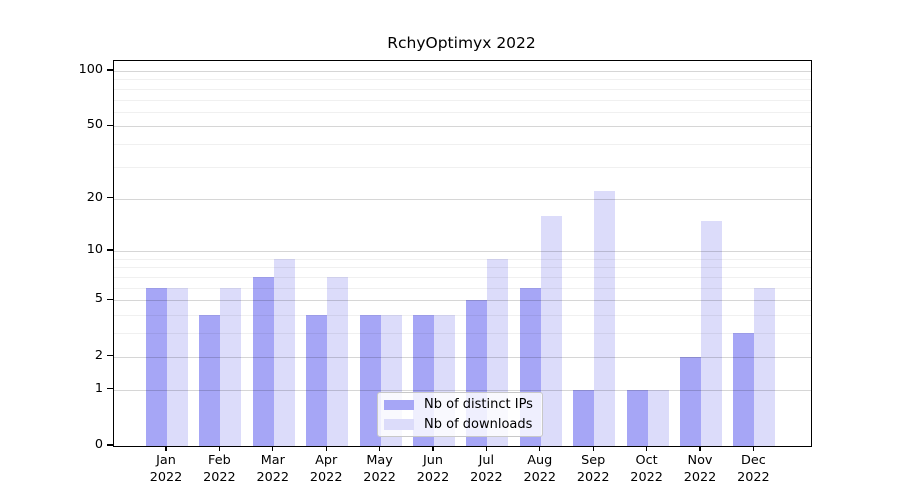 The width and height of the screenshot is (900, 500). Describe the element at coordinates (658, 417) in the screenshot. I see `bar-downloads-oct` at that location.